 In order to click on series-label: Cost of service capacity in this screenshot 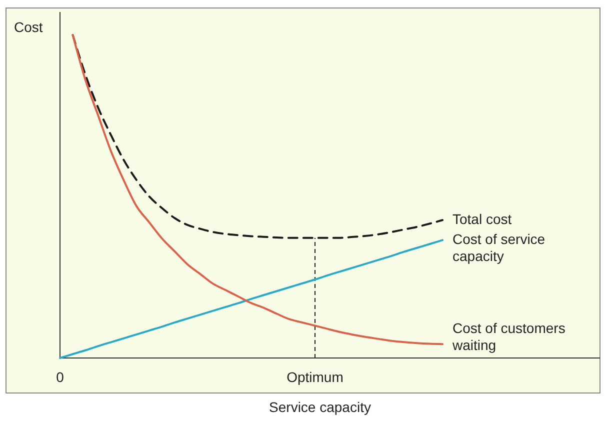, I will do `click(499, 247)`.